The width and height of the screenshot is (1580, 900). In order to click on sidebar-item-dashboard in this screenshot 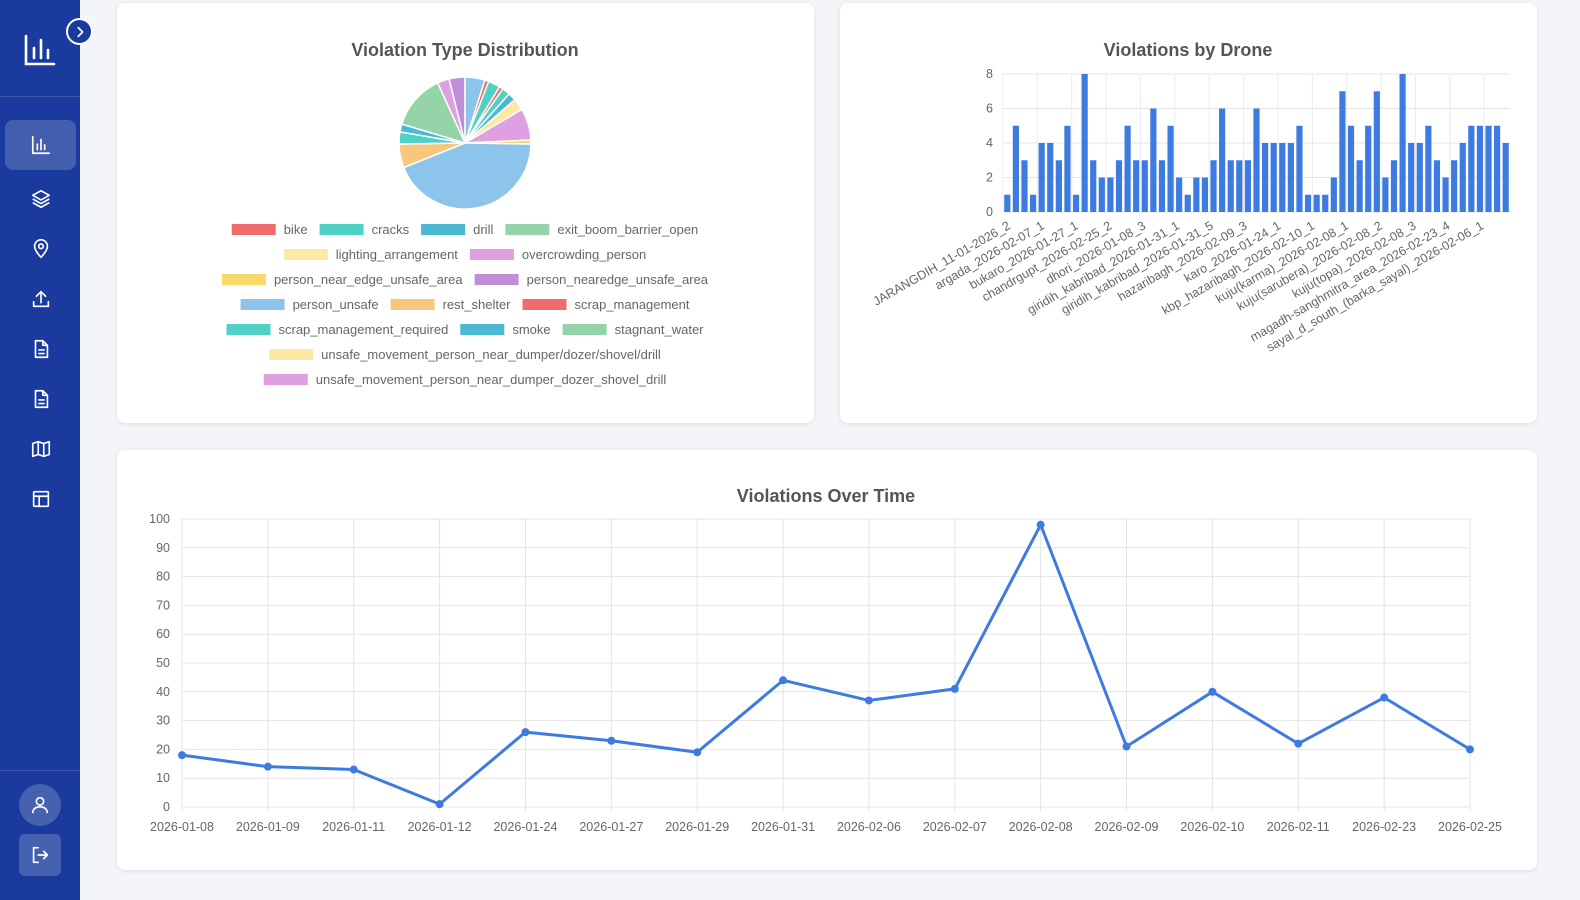, I will do `click(40, 145)`.